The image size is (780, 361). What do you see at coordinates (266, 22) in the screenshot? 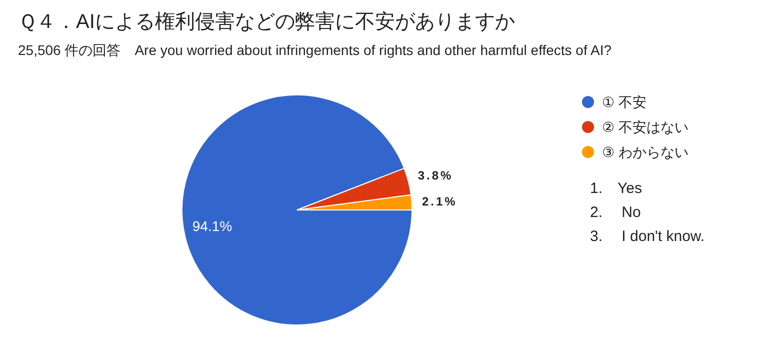
I see `title: Ｑ４．AIによる権利侵害などの弊害に不安がありますか` at bounding box center [266, 22].